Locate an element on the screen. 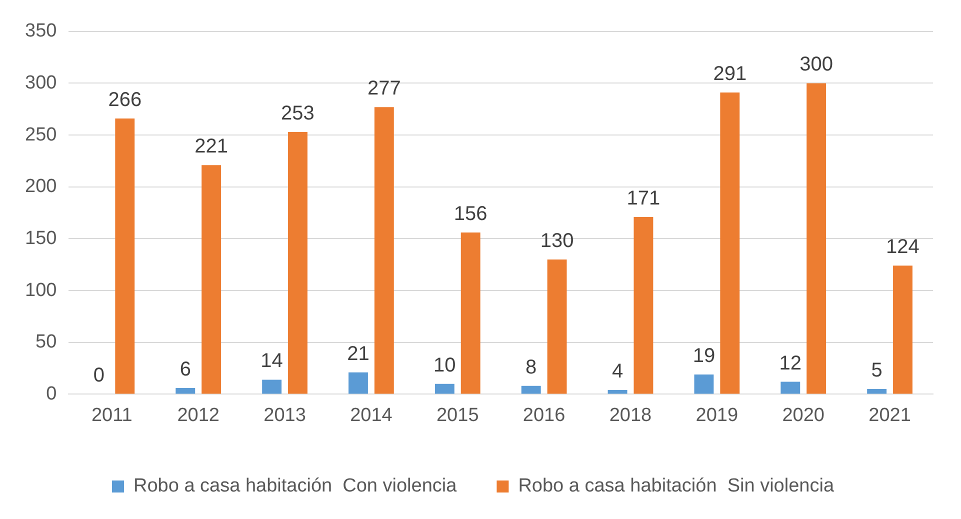 The image size is (961, 519). data-label: 4 is located at coordinates (618, 371).